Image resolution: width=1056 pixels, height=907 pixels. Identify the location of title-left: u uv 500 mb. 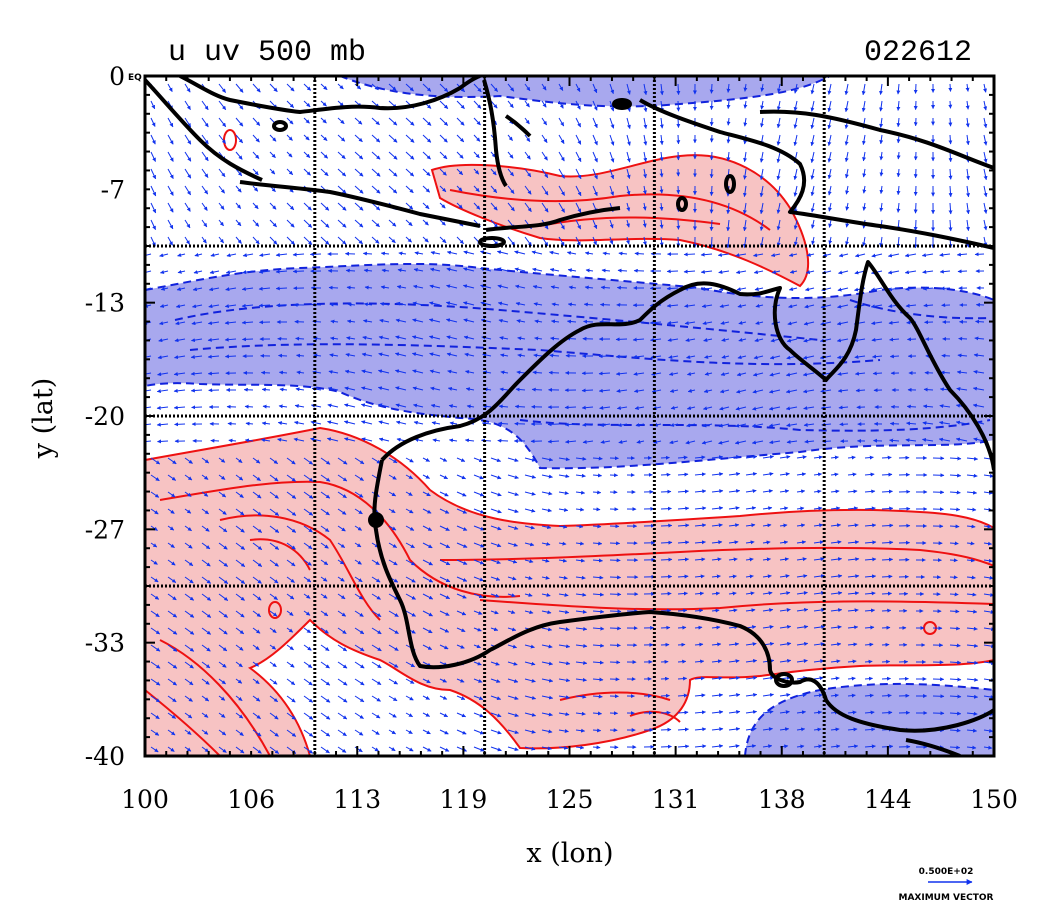
(267, 53).